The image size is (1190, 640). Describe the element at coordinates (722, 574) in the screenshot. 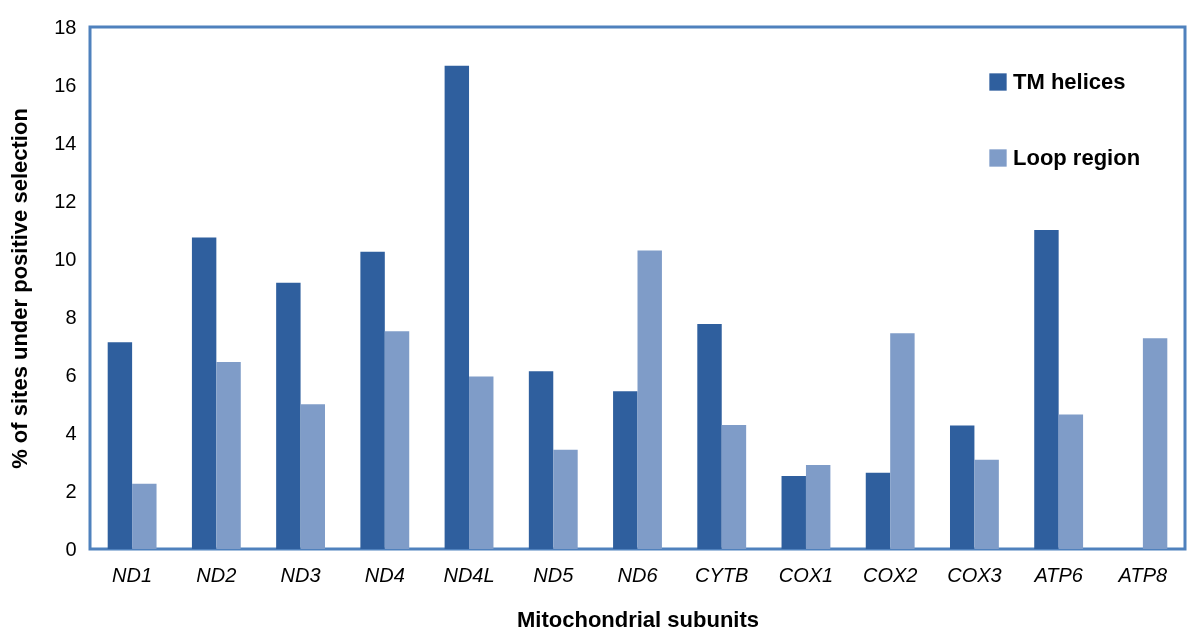

I see `x-tick-label: CYTB` at that location.